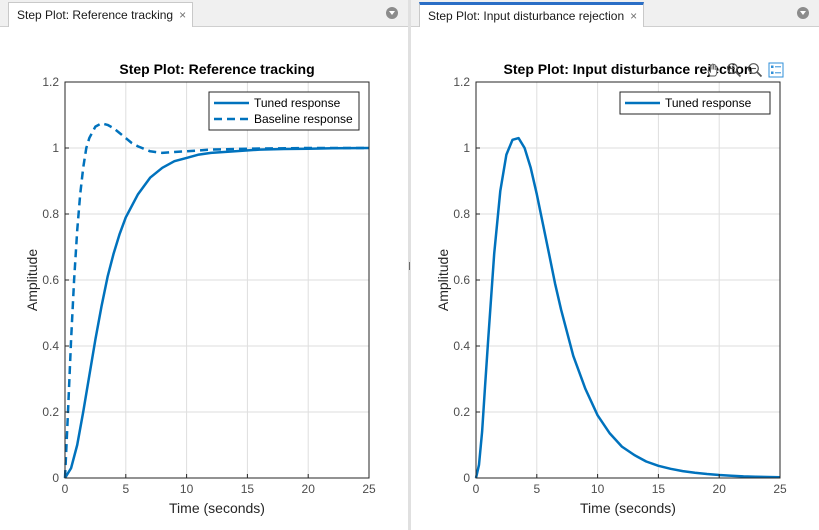 The image size is (819, 530). What do you see at coordinates (628, 69) in the screenshot?
I see `chart-title: Step Plot: Input disturbance rejection` at bounding box center [628, 69].